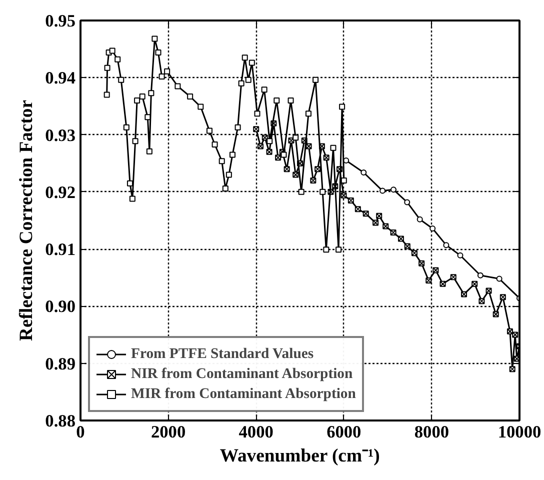 The height and width of the screenshot is (480, 544). What do you see at coordinates (80, 432) in the screenshot?
I see `x-tick-label: 0` at bounding box center [80, 432].